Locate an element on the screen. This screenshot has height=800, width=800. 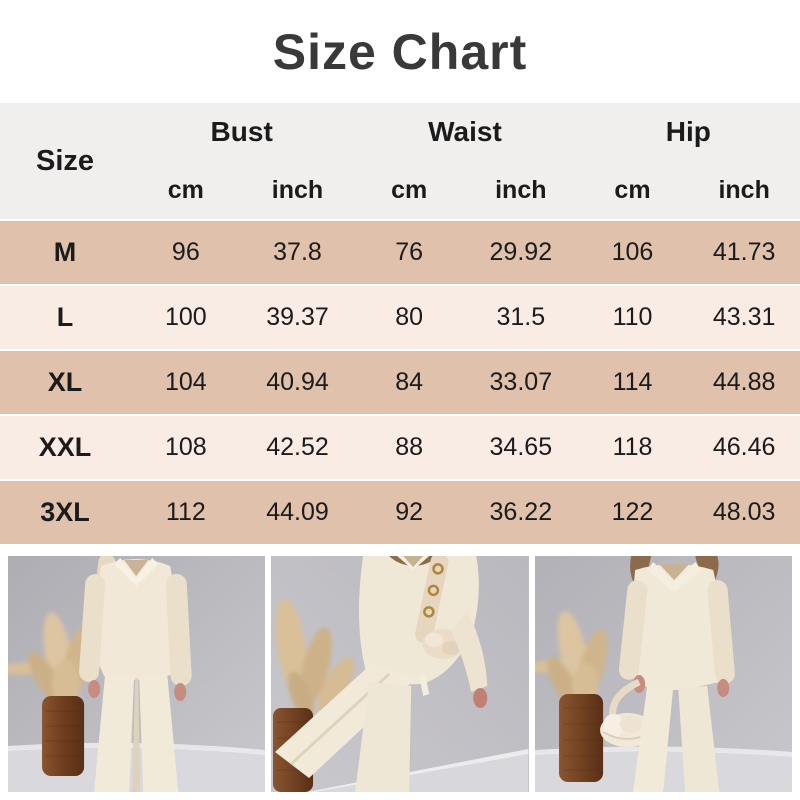
waist-cm-value: 88 is located at coordinates (409, 447).